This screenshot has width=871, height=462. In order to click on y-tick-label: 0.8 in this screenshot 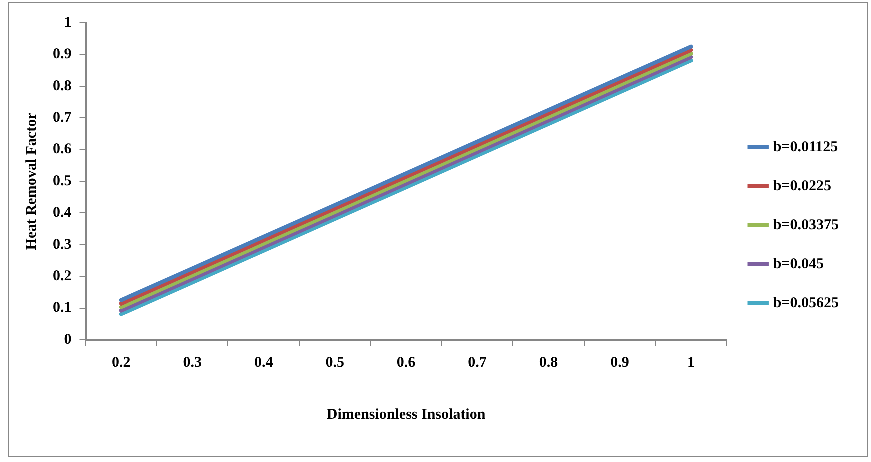, I will do `click(62, 86)`.